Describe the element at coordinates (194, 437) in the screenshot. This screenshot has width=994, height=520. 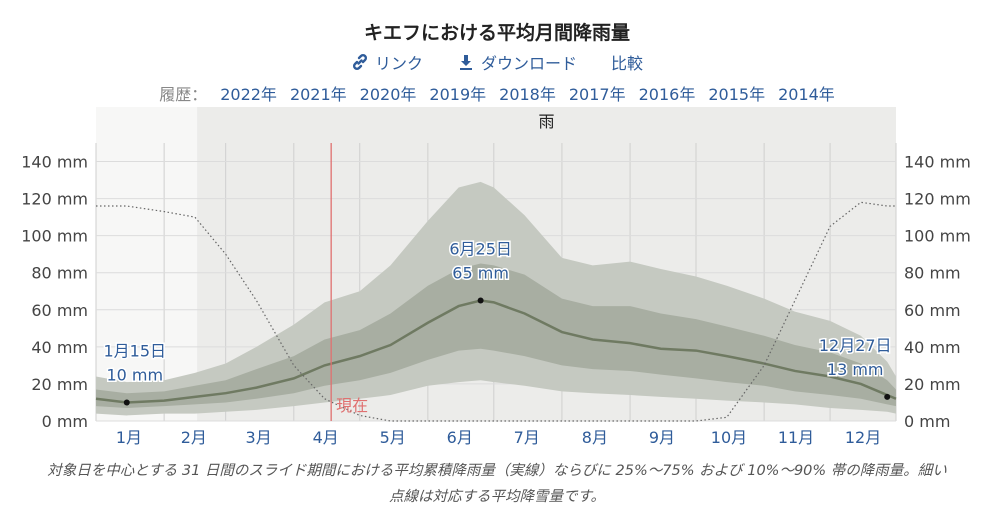
I see `x-tick-label: 2月` at that location.